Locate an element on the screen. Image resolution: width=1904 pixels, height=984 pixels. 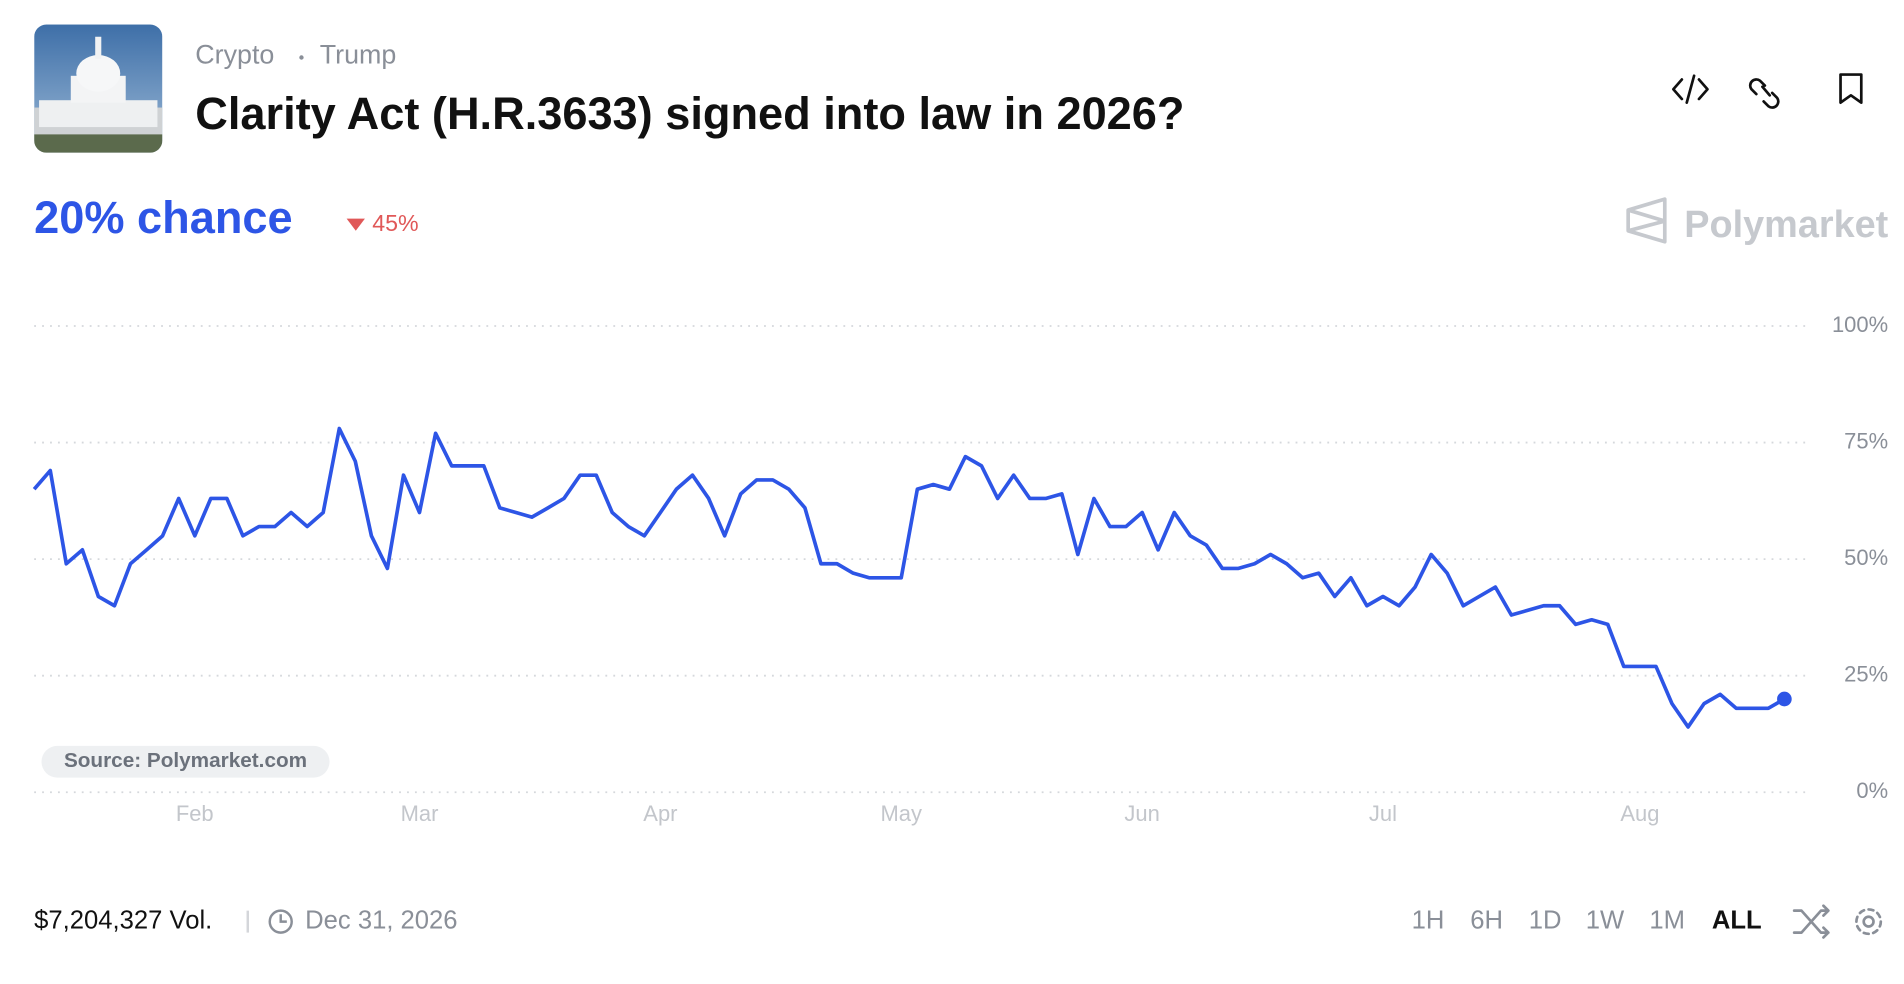
source: Source: Polymarket.com is located at coordinates (185, 760).